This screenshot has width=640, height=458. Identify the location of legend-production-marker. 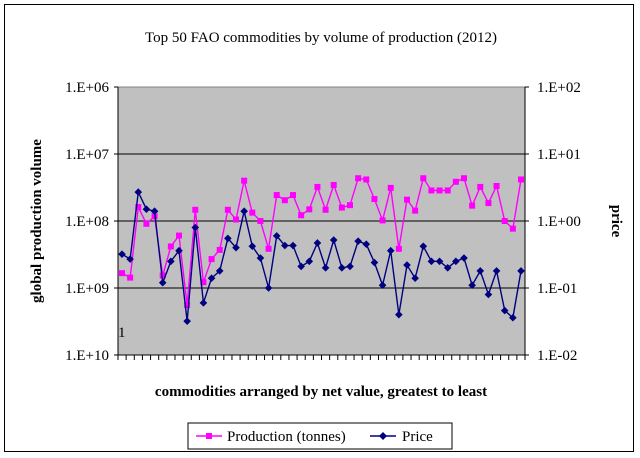
(209, 436).